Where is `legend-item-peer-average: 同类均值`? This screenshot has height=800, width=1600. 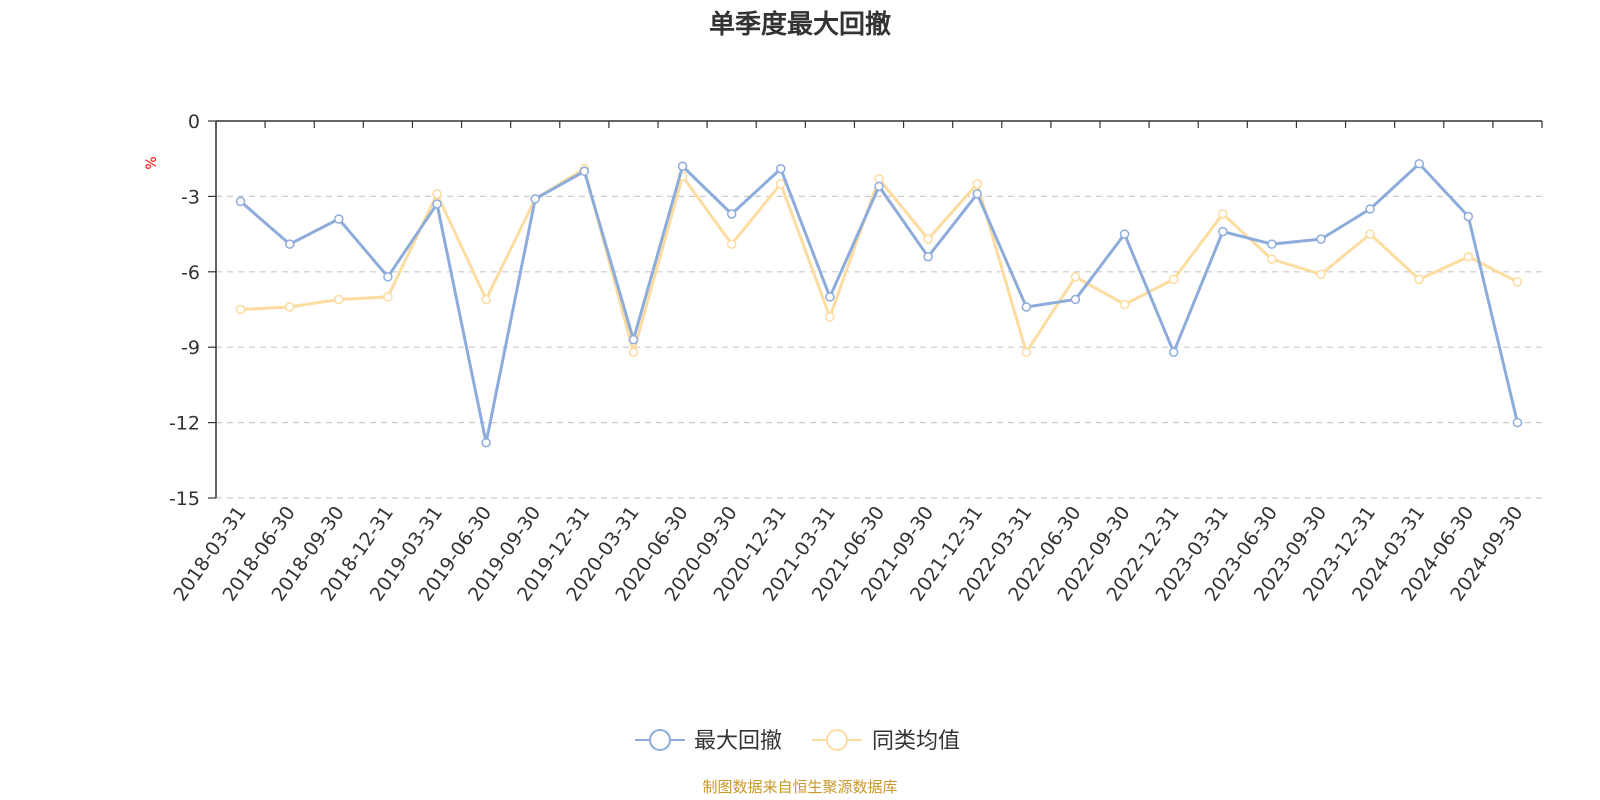 legend-item-peer-average: 同类均值 is located at coordinates (886, 741).